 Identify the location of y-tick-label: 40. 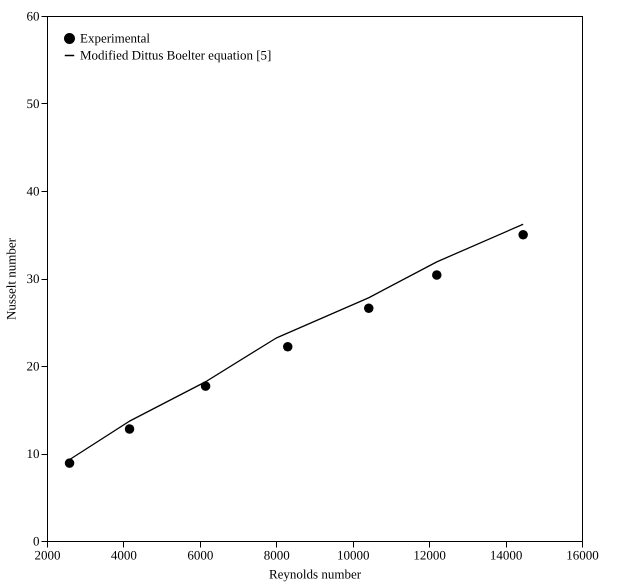
(33, 191).